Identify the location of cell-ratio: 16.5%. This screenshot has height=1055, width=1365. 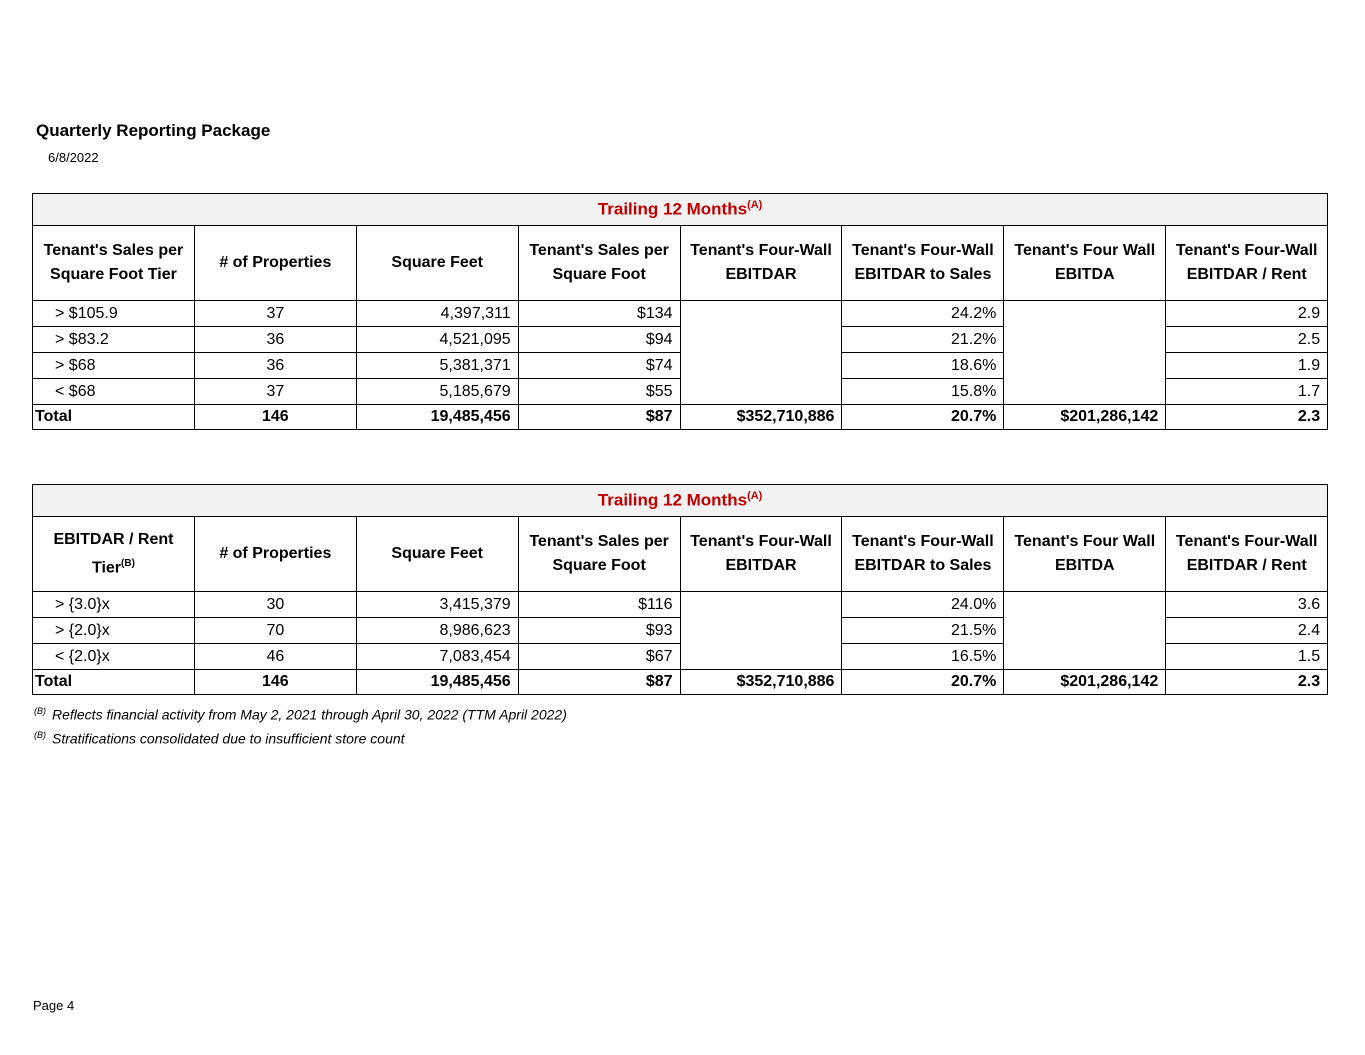
(923, 656).